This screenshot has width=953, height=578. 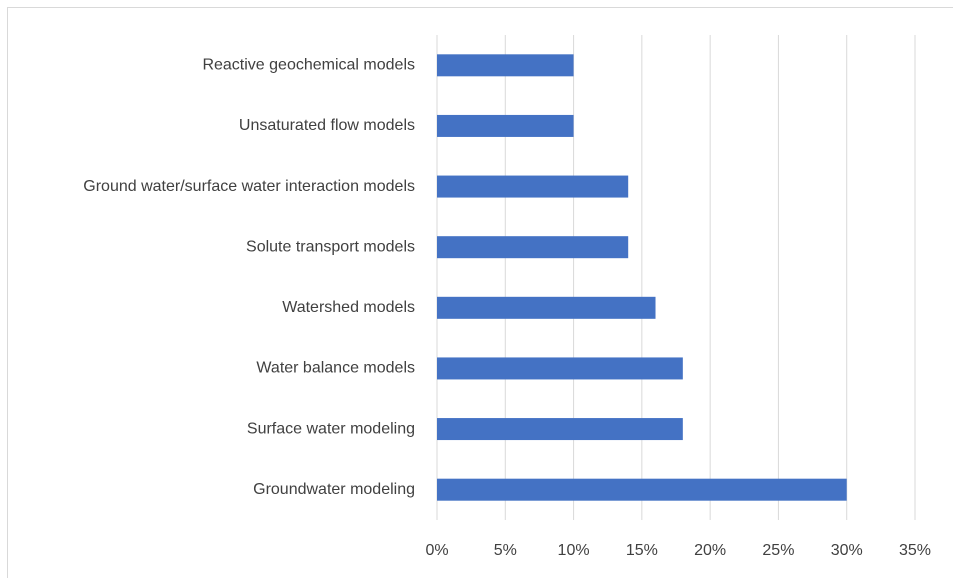 What do you see at coordinates (330, 246) in the screenshot?
I see `y-tick-label: Solute transport models` at bounding box center [330, 246].